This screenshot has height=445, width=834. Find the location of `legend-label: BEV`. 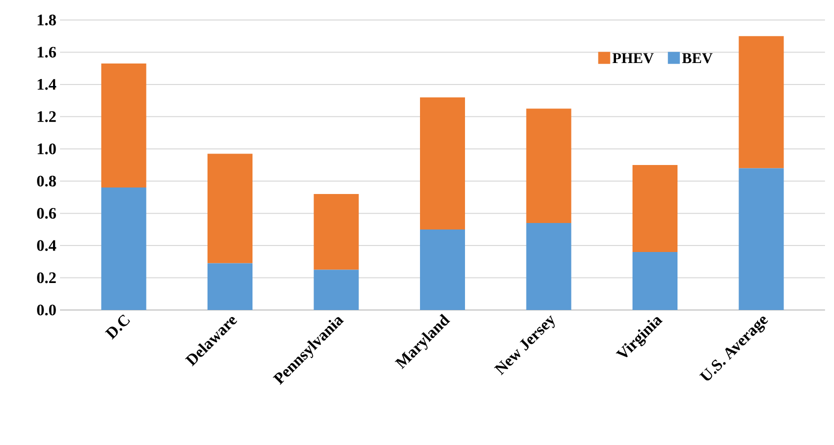

legend-label: BEV is located at coordinates (697, 58).